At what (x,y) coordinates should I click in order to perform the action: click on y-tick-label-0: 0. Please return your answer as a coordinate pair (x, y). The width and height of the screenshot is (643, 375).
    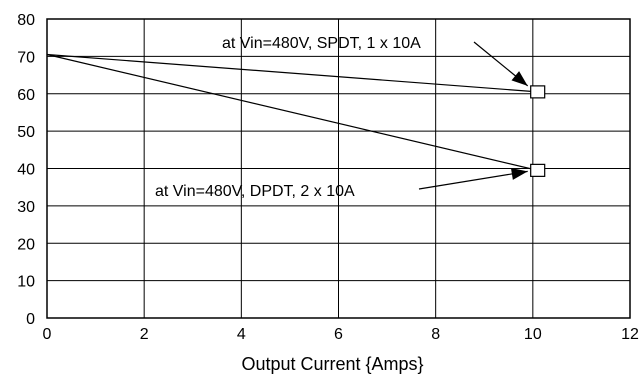
    Looking at the image, I should click on (30, 319).